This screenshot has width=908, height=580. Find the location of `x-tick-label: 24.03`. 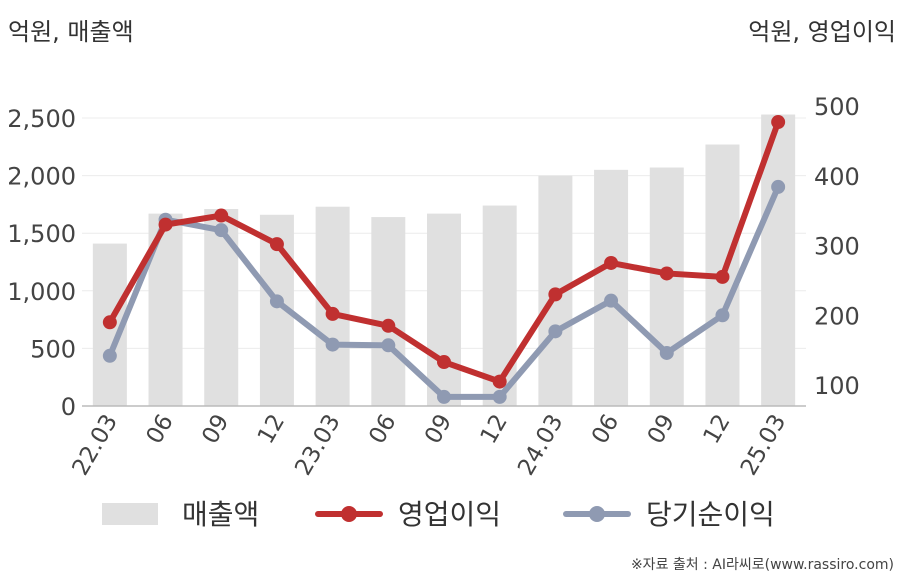

x-tick-label: 24.03 is located at coordinates (540, 445).